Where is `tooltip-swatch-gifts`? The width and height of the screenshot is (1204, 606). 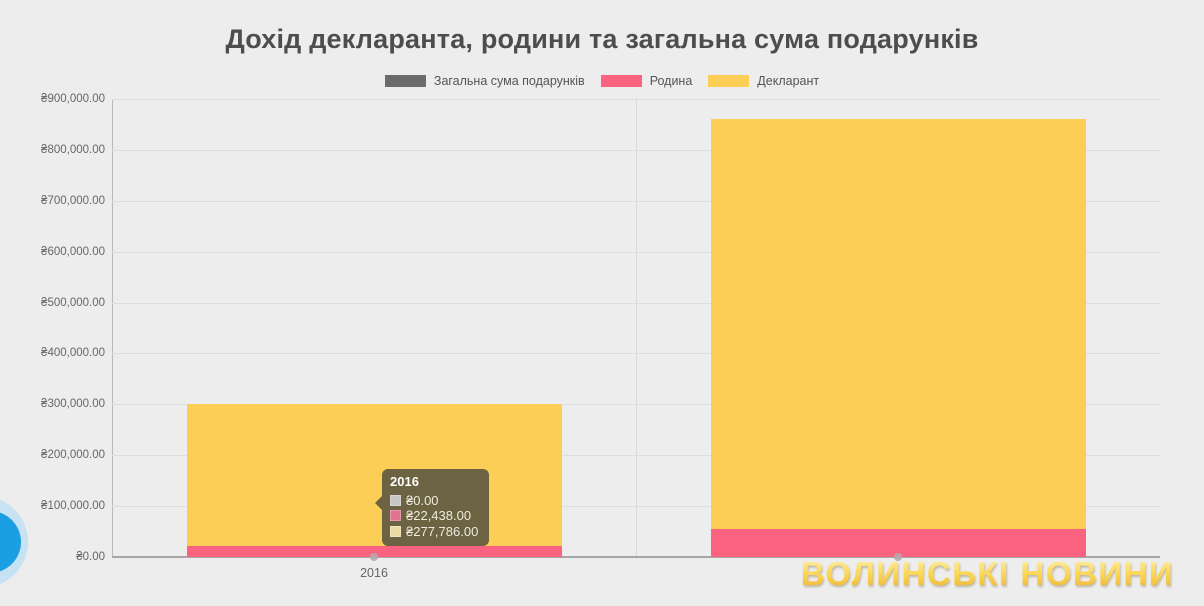
tooltip-swatch-gifts is located at coordinates (395, 500).